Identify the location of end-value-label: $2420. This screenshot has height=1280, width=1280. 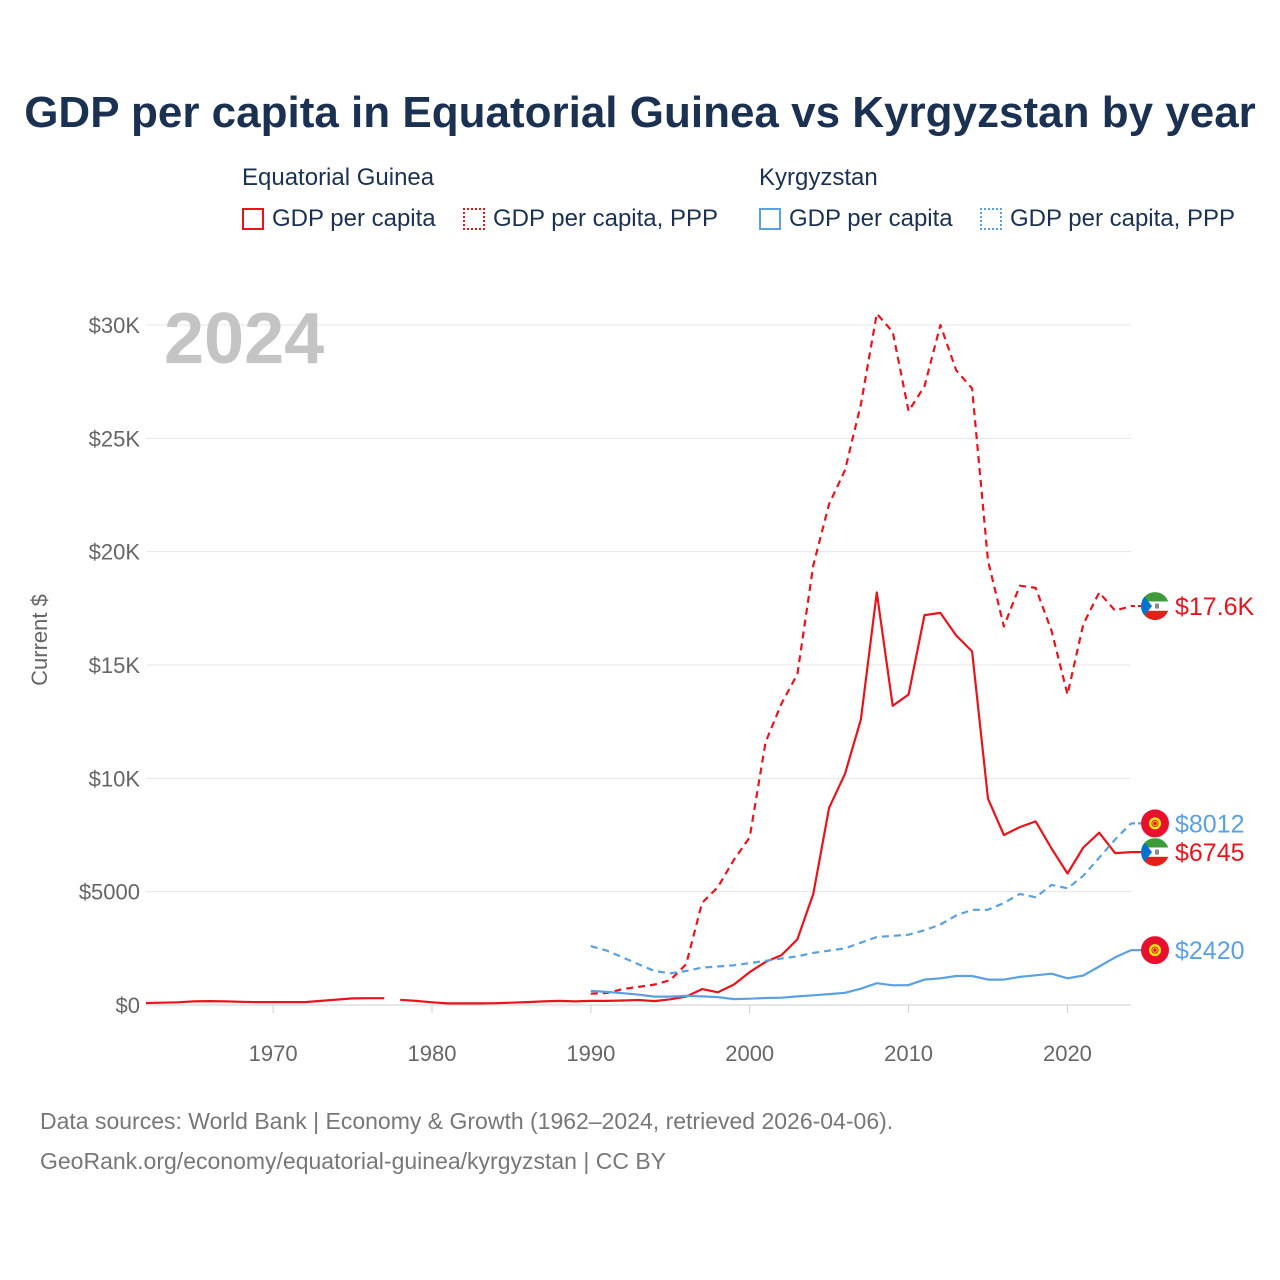
(1210, 951).